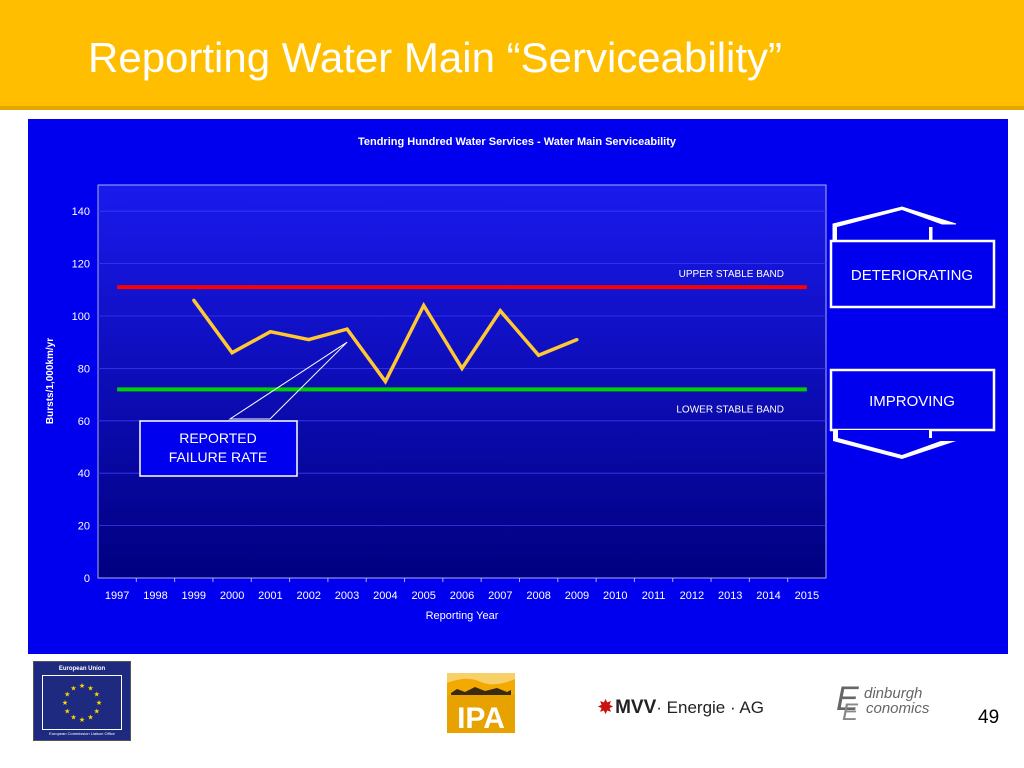 The width and height of the screenshot is (1024, 768). Describe the element at coordinates (606, 707) in the screenshot. I see `mvv-star-icon: ✸` at that location.